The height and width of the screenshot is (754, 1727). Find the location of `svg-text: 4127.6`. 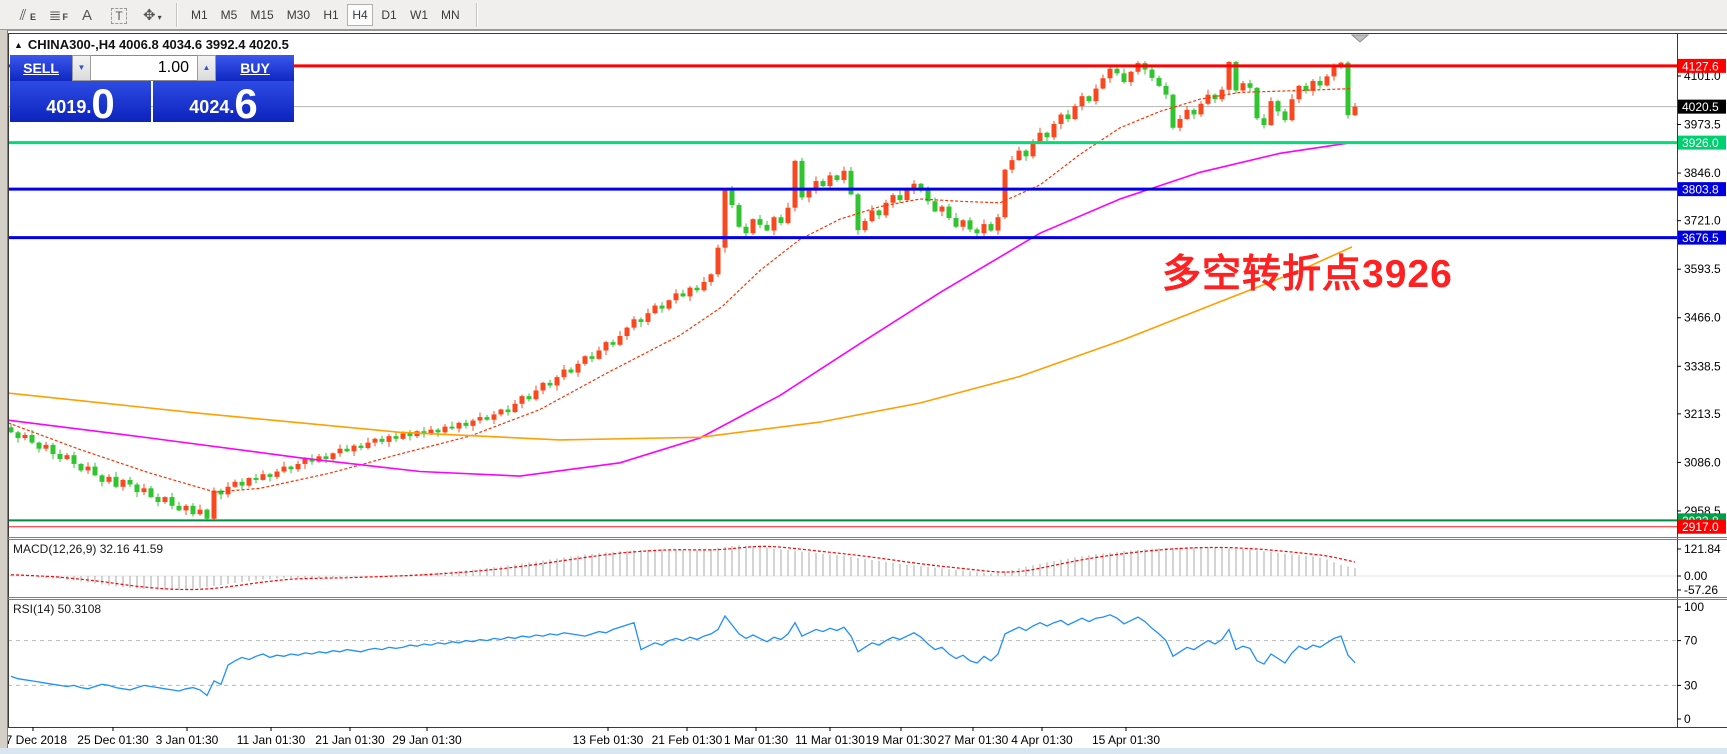

svg-text: 4127.6 is located at coordinates (1700, 66).